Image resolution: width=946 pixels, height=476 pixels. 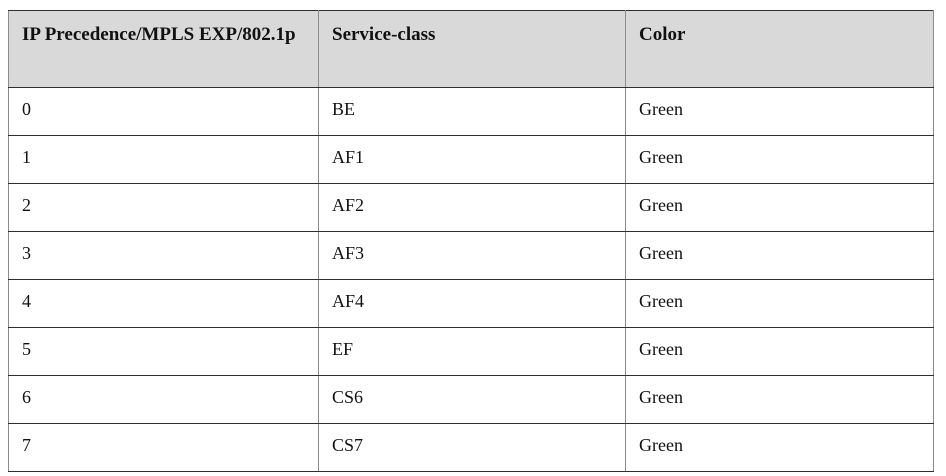 What do you see at coordinates (163, 255) in the screenshot?
I see `table-cell-precedence: 3` at bounding box center [163, 255].